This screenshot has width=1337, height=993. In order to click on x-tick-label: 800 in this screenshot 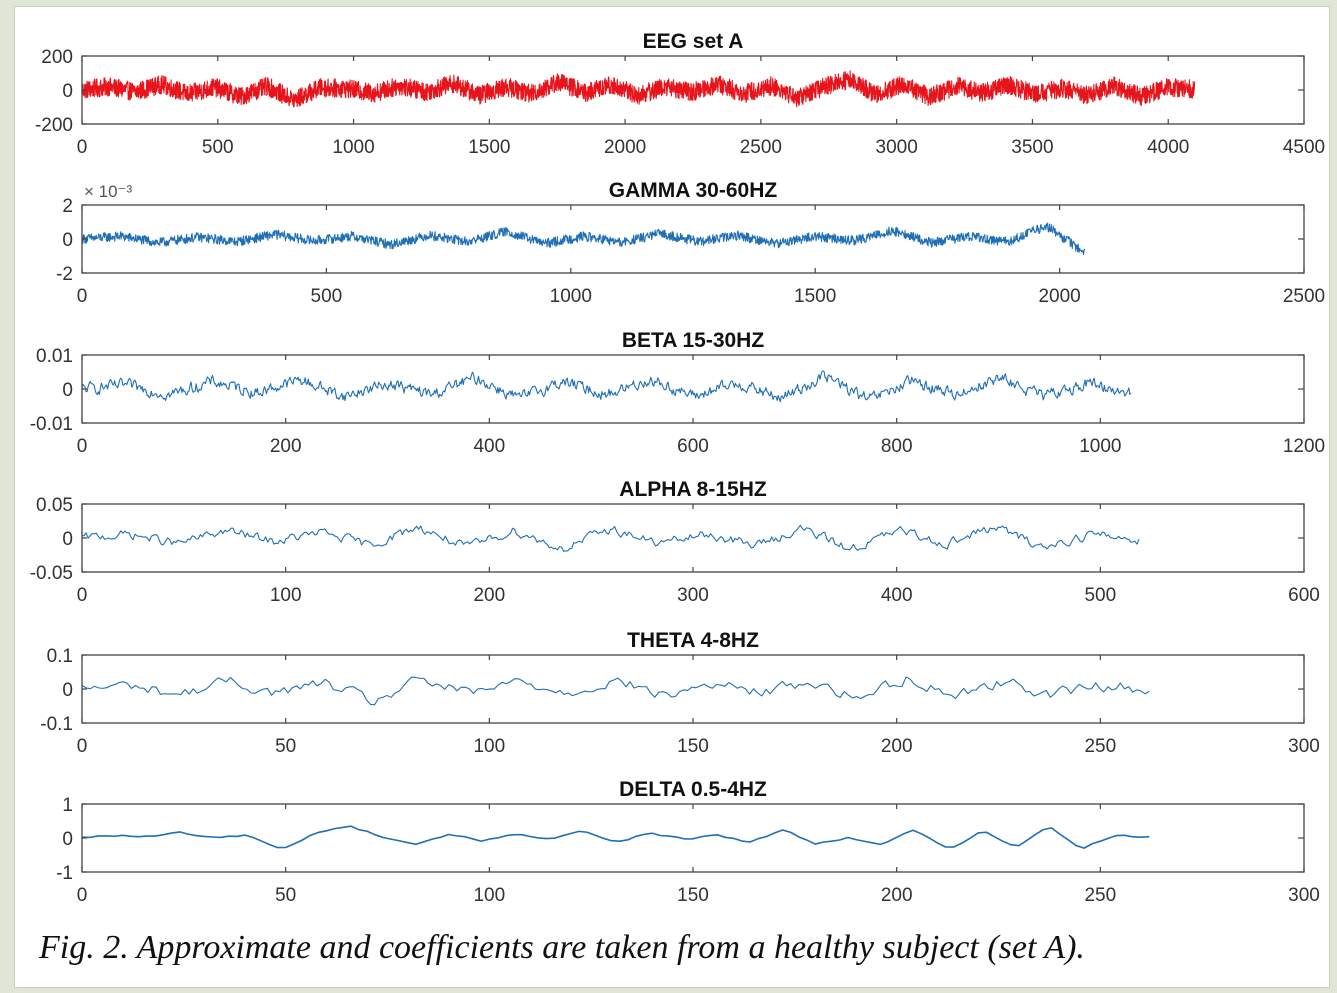, I will do `click(897, 446)`.